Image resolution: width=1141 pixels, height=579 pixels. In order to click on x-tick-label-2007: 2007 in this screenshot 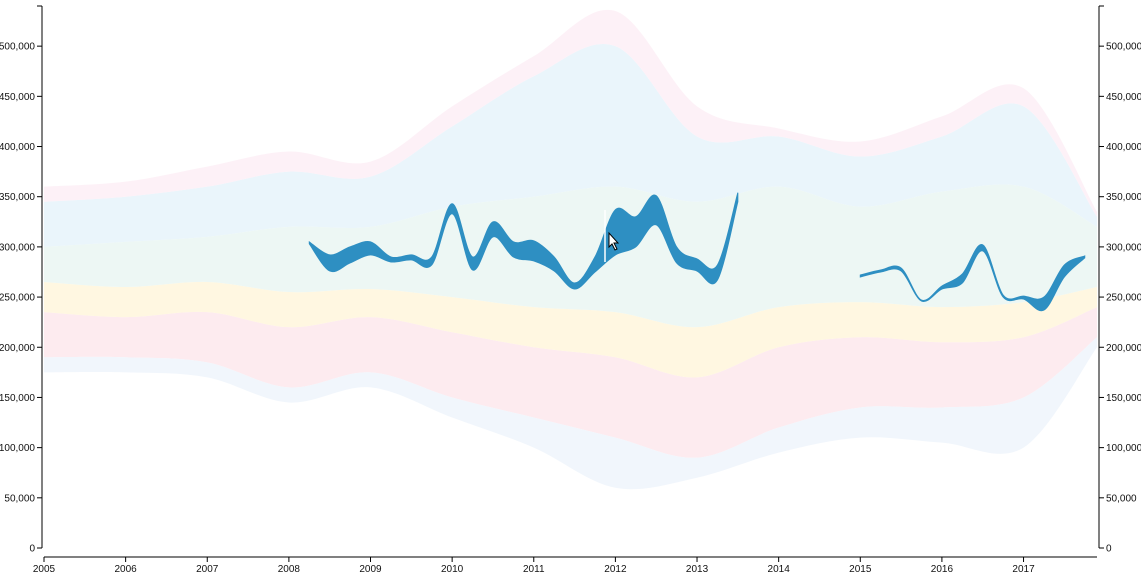, I will do `click(207, 569)`.